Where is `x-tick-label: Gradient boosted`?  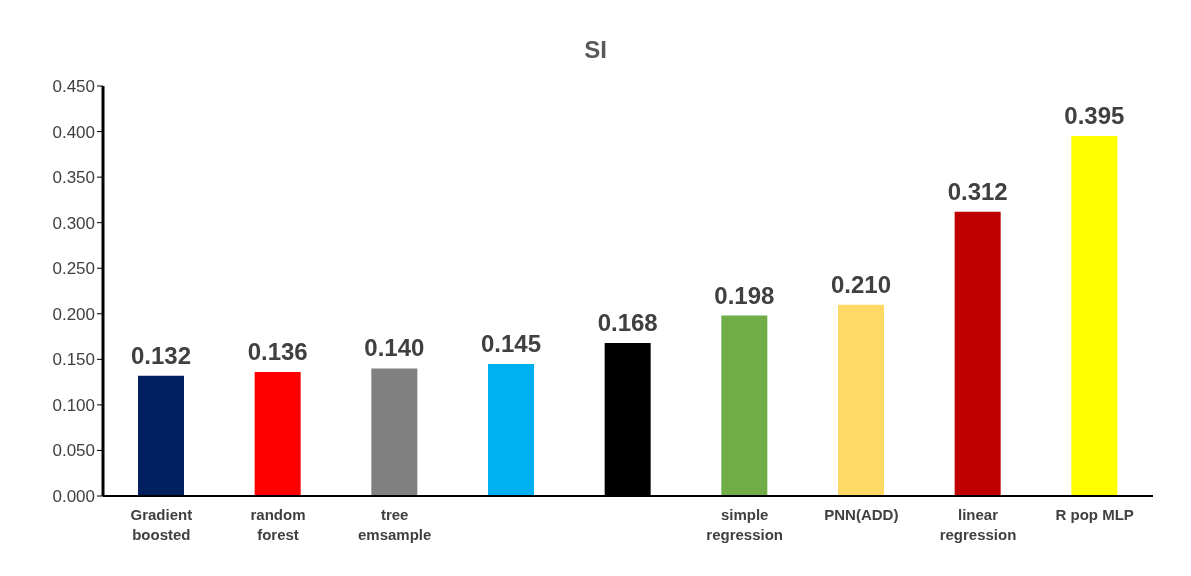 x-tick-label: Gradient boosted is located at coordinates (161, 524).